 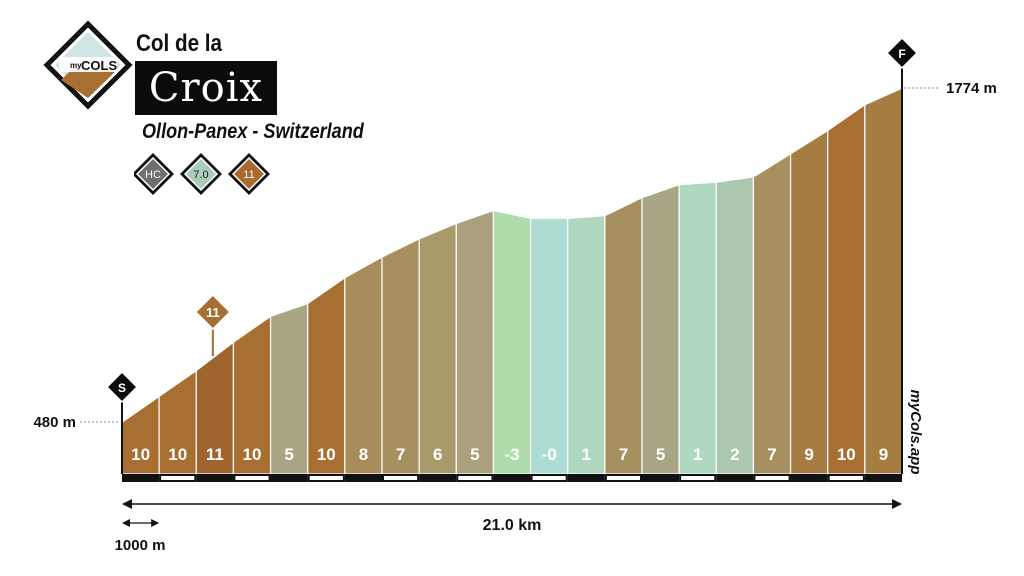 I want to click on watermark: myCols.app, so click(x=915, y=431).